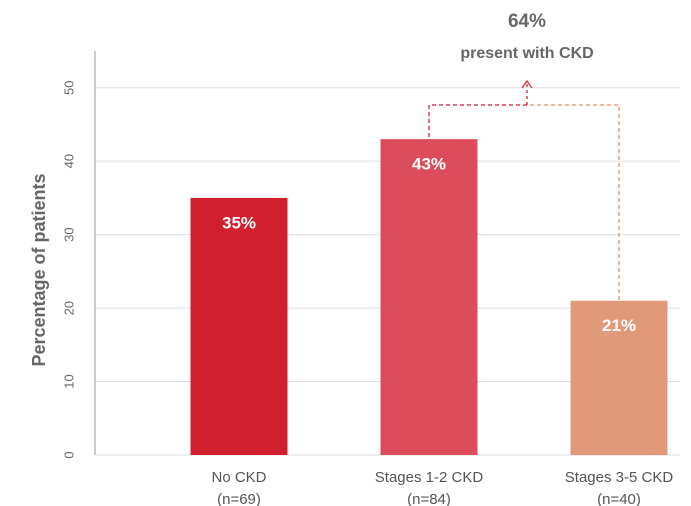  Describe the element at coordinates (68, 234) in the screenshot. I see `y-tick-label: 30` at that location.